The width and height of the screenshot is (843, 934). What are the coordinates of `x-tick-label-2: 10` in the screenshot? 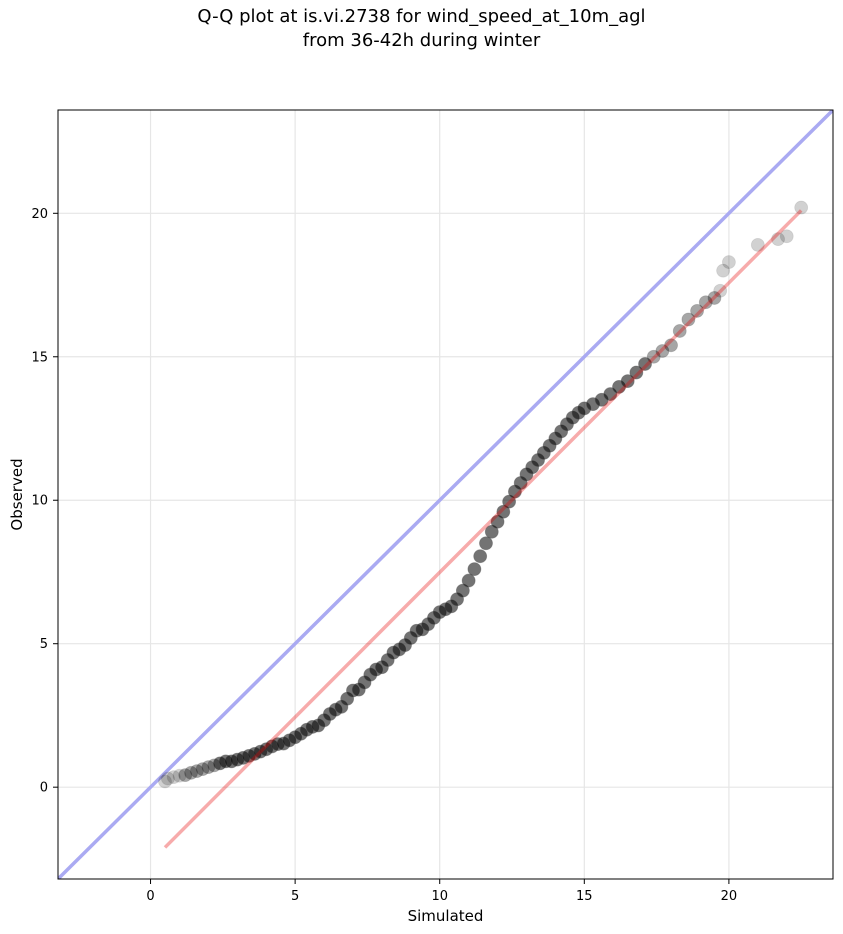 It's located at (439, 896).